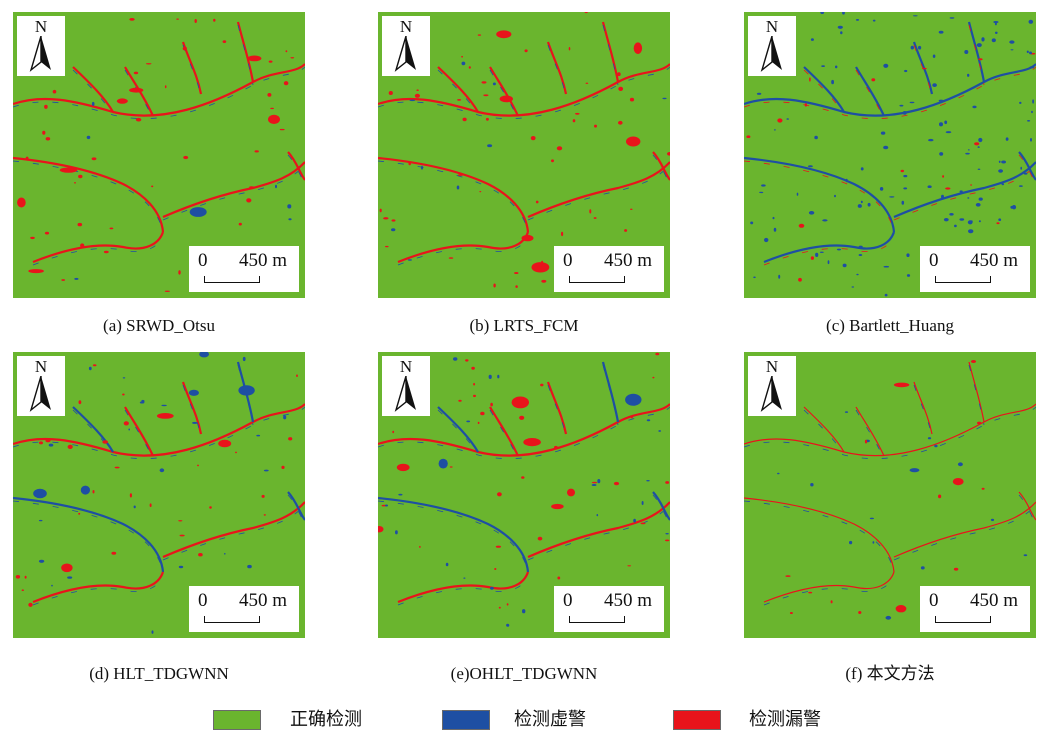  Describe the element at coordinates (771, 54) in the screenshot. I see `north-arrow-icon` at that location.